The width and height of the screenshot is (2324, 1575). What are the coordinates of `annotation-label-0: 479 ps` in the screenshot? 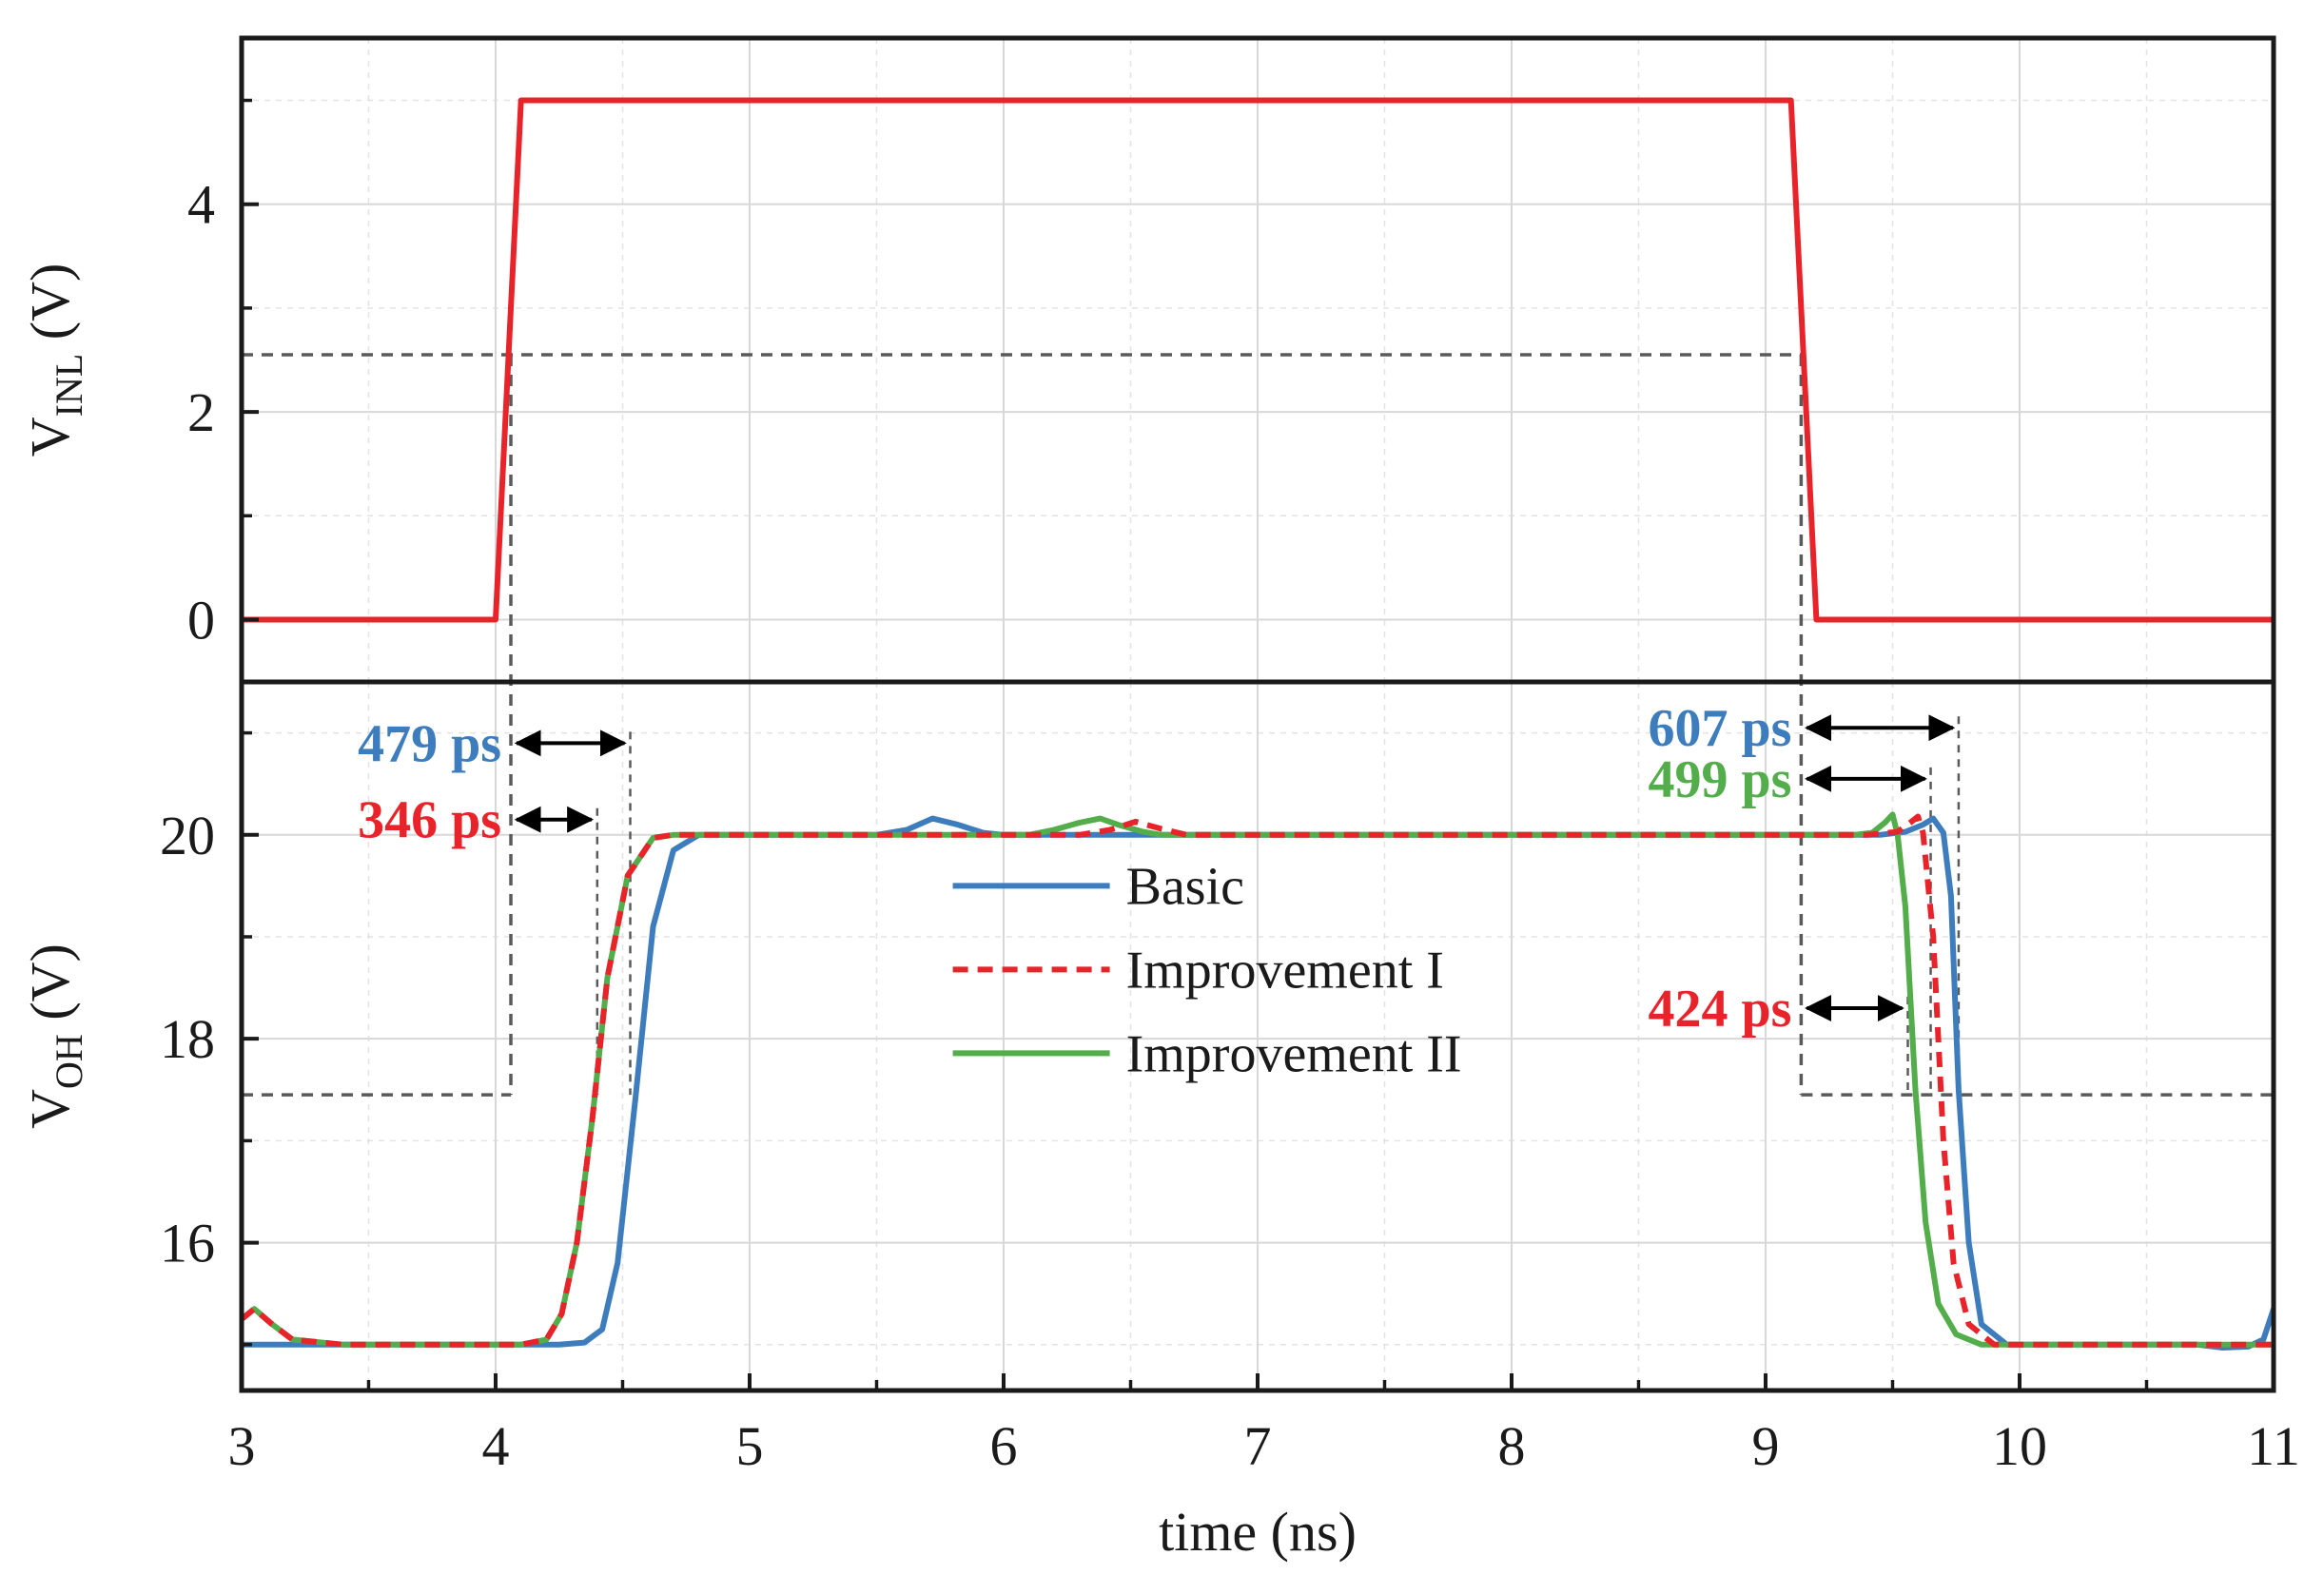 It's located at (429, 743).